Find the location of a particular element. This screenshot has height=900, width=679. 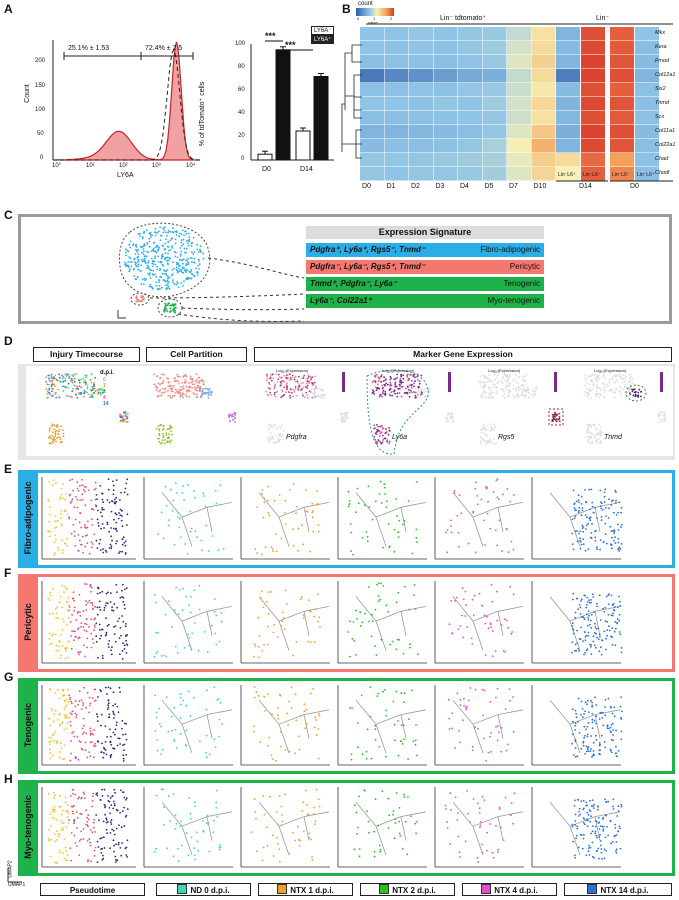

legend-label: NTX 1 d.p.i. is located at coordinates (312, 890).